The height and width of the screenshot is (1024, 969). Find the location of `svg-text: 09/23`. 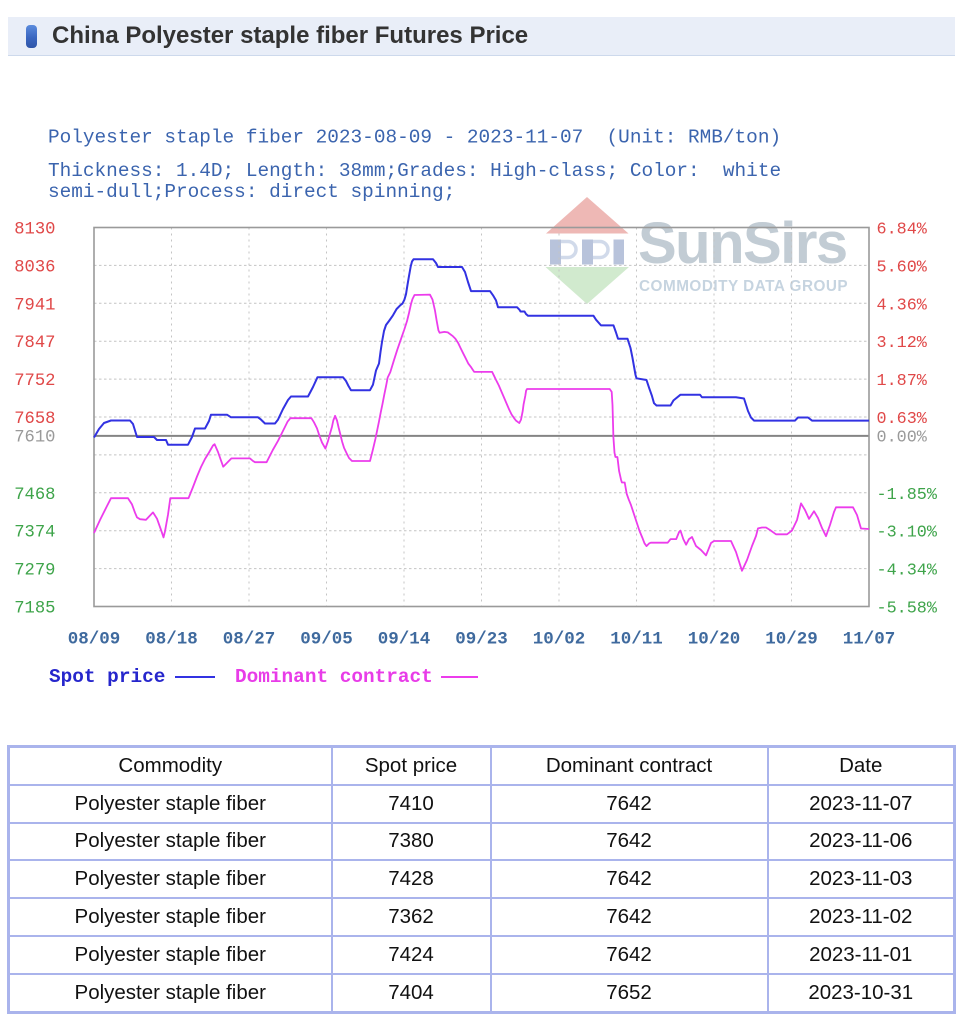

svg-text: 09/23 is located at coordinates (481, 640).